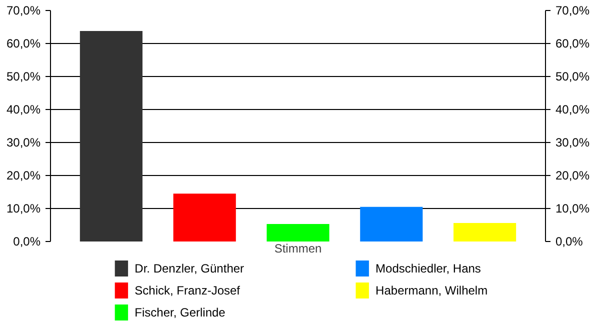  I want to click on y-tick-label: 50,0%, so click(23, 77).